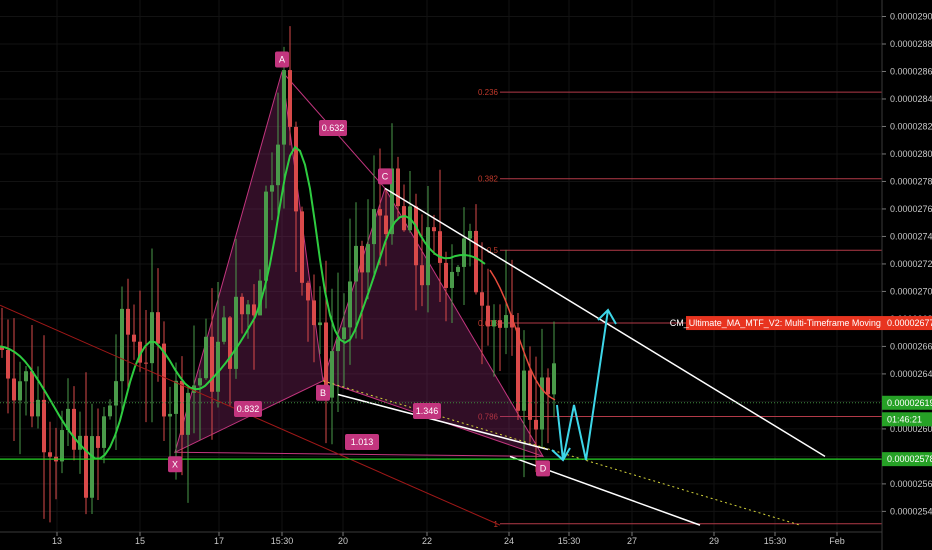  I want to click on arrowhead-up, so click(607, 316).